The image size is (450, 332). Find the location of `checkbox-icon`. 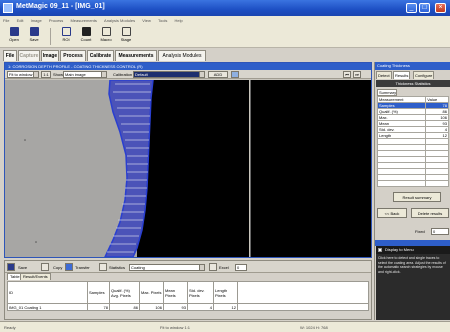

checkbox-icon is located at coordinates (380, 250).